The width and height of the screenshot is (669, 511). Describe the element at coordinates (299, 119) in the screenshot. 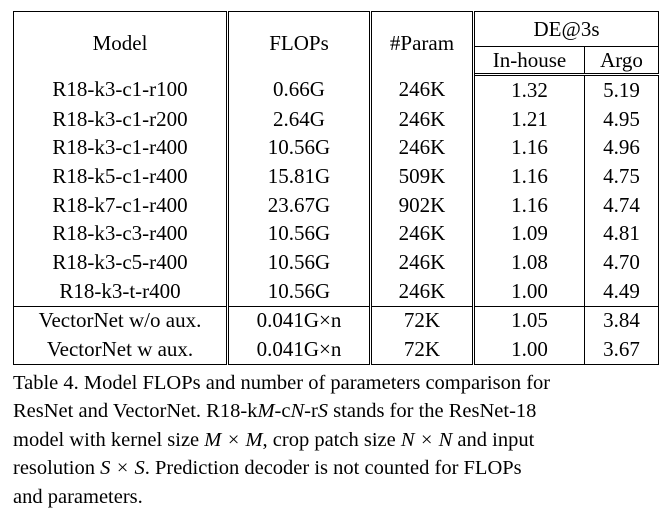

I see `cell-flops: 2.64G` at that location.